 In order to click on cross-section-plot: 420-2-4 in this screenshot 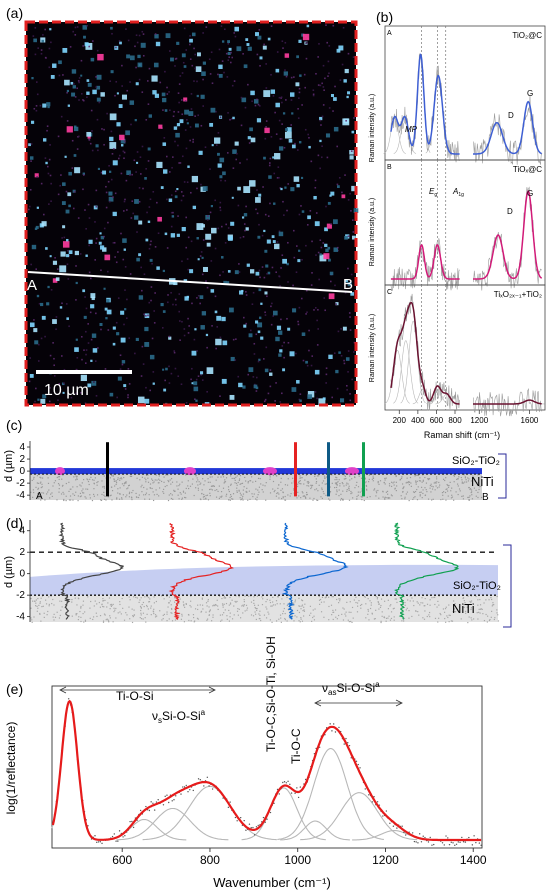, I will do `click(261, 471)`.